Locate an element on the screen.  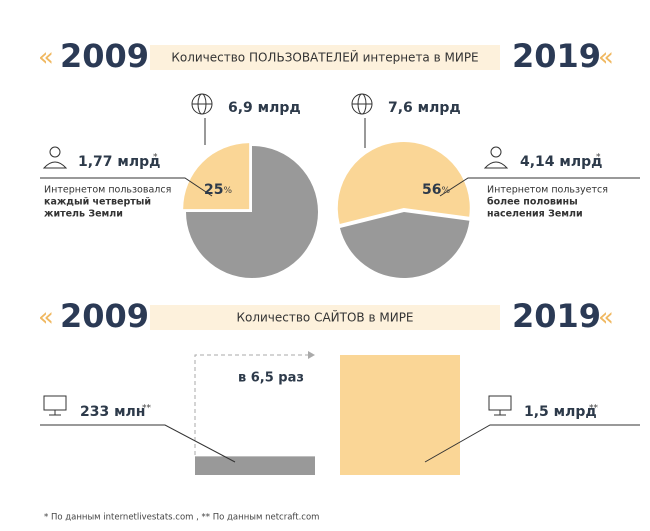
caption: Интернетом пользуется is located at coordinates (547, 190).